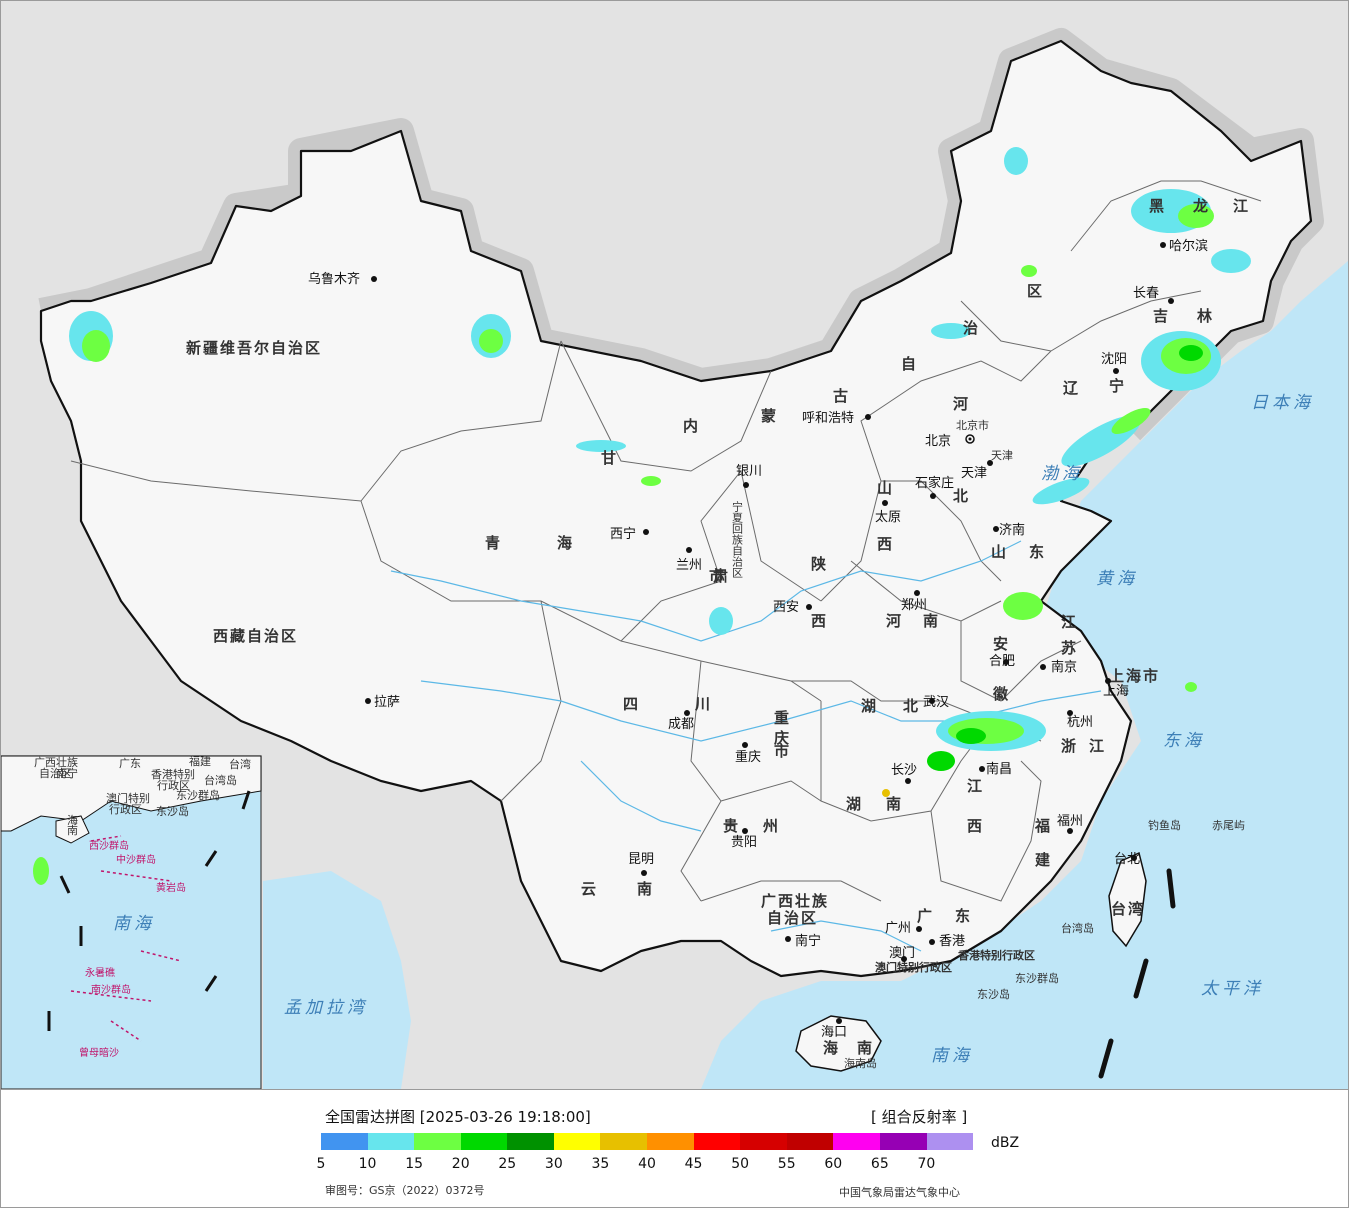 The height and width of the screenshot is (1208, 1349). I want to click on prov-neimenggu-5: 治, so click(971, 328).